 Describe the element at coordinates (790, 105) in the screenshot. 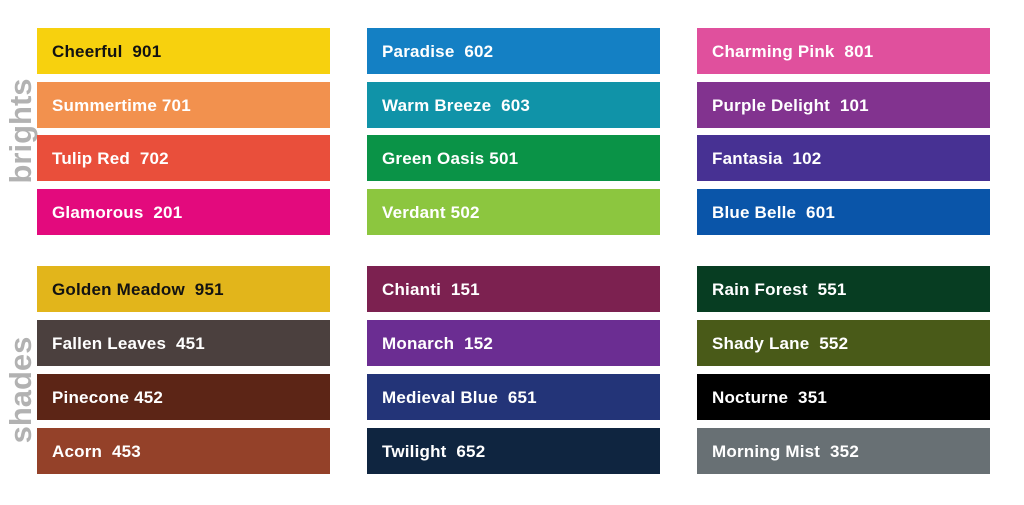

I see `swatch-label: Purple Delight 101` at that location.